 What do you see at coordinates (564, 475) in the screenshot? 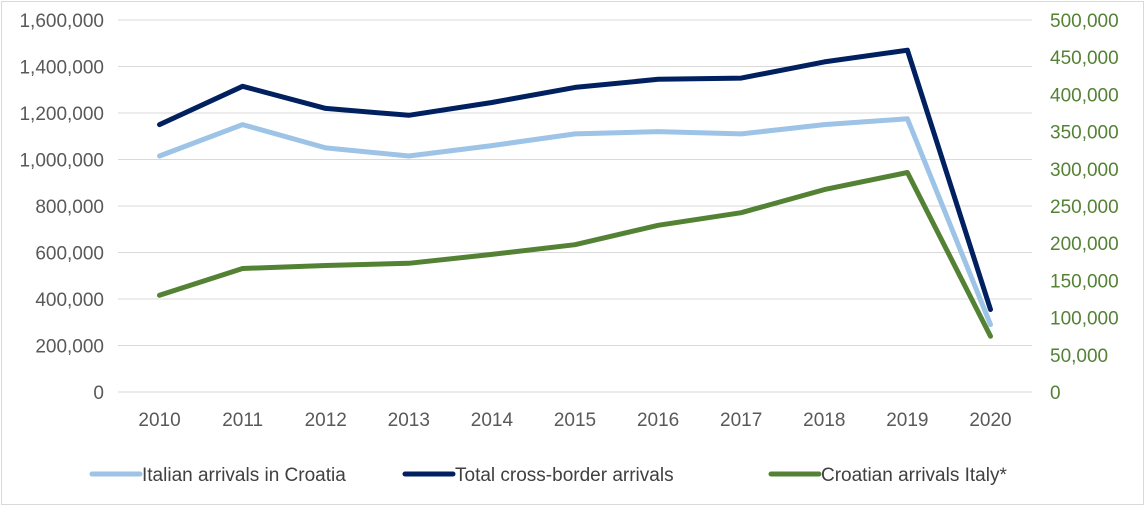
I see `legend-label: Total cross-border arrivals` at bounding box center [564, 475].